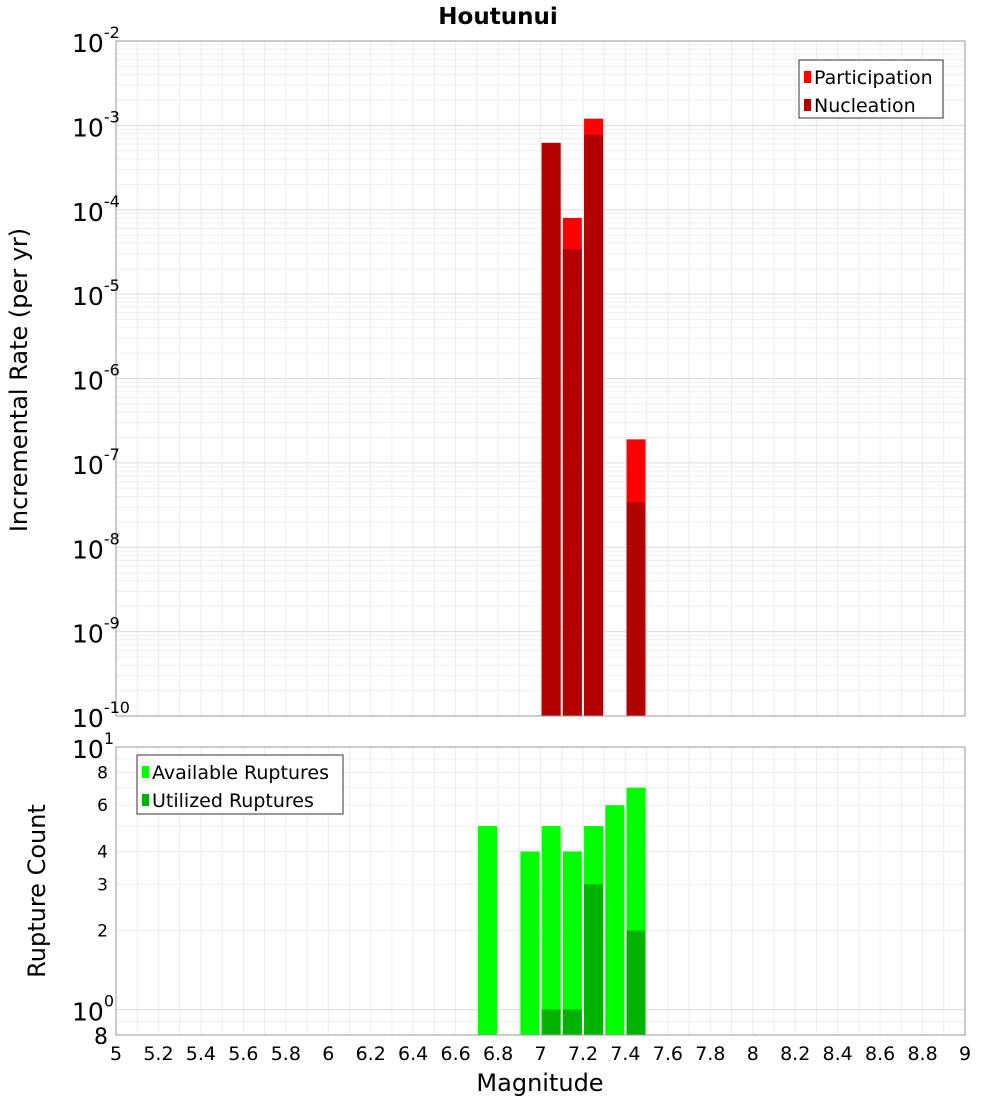 This screenshot has height=1100, width=1000. What do you see at coordinates (371, 1054) in the screenshot?
I see `x-tick-label: 6.2` at bounding box center [371, 1054].